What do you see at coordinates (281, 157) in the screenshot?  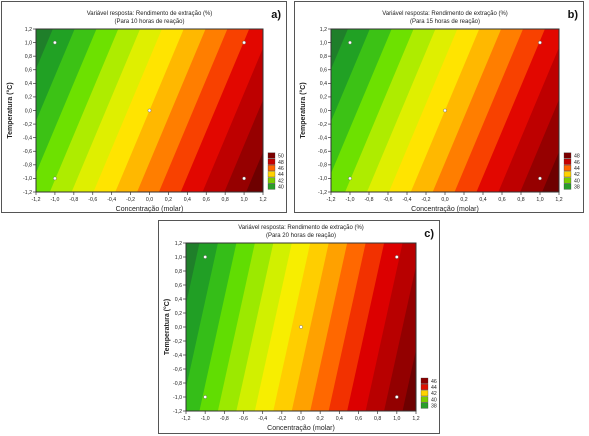 I see `legend-label: 50` at bounding box center [281, 157].